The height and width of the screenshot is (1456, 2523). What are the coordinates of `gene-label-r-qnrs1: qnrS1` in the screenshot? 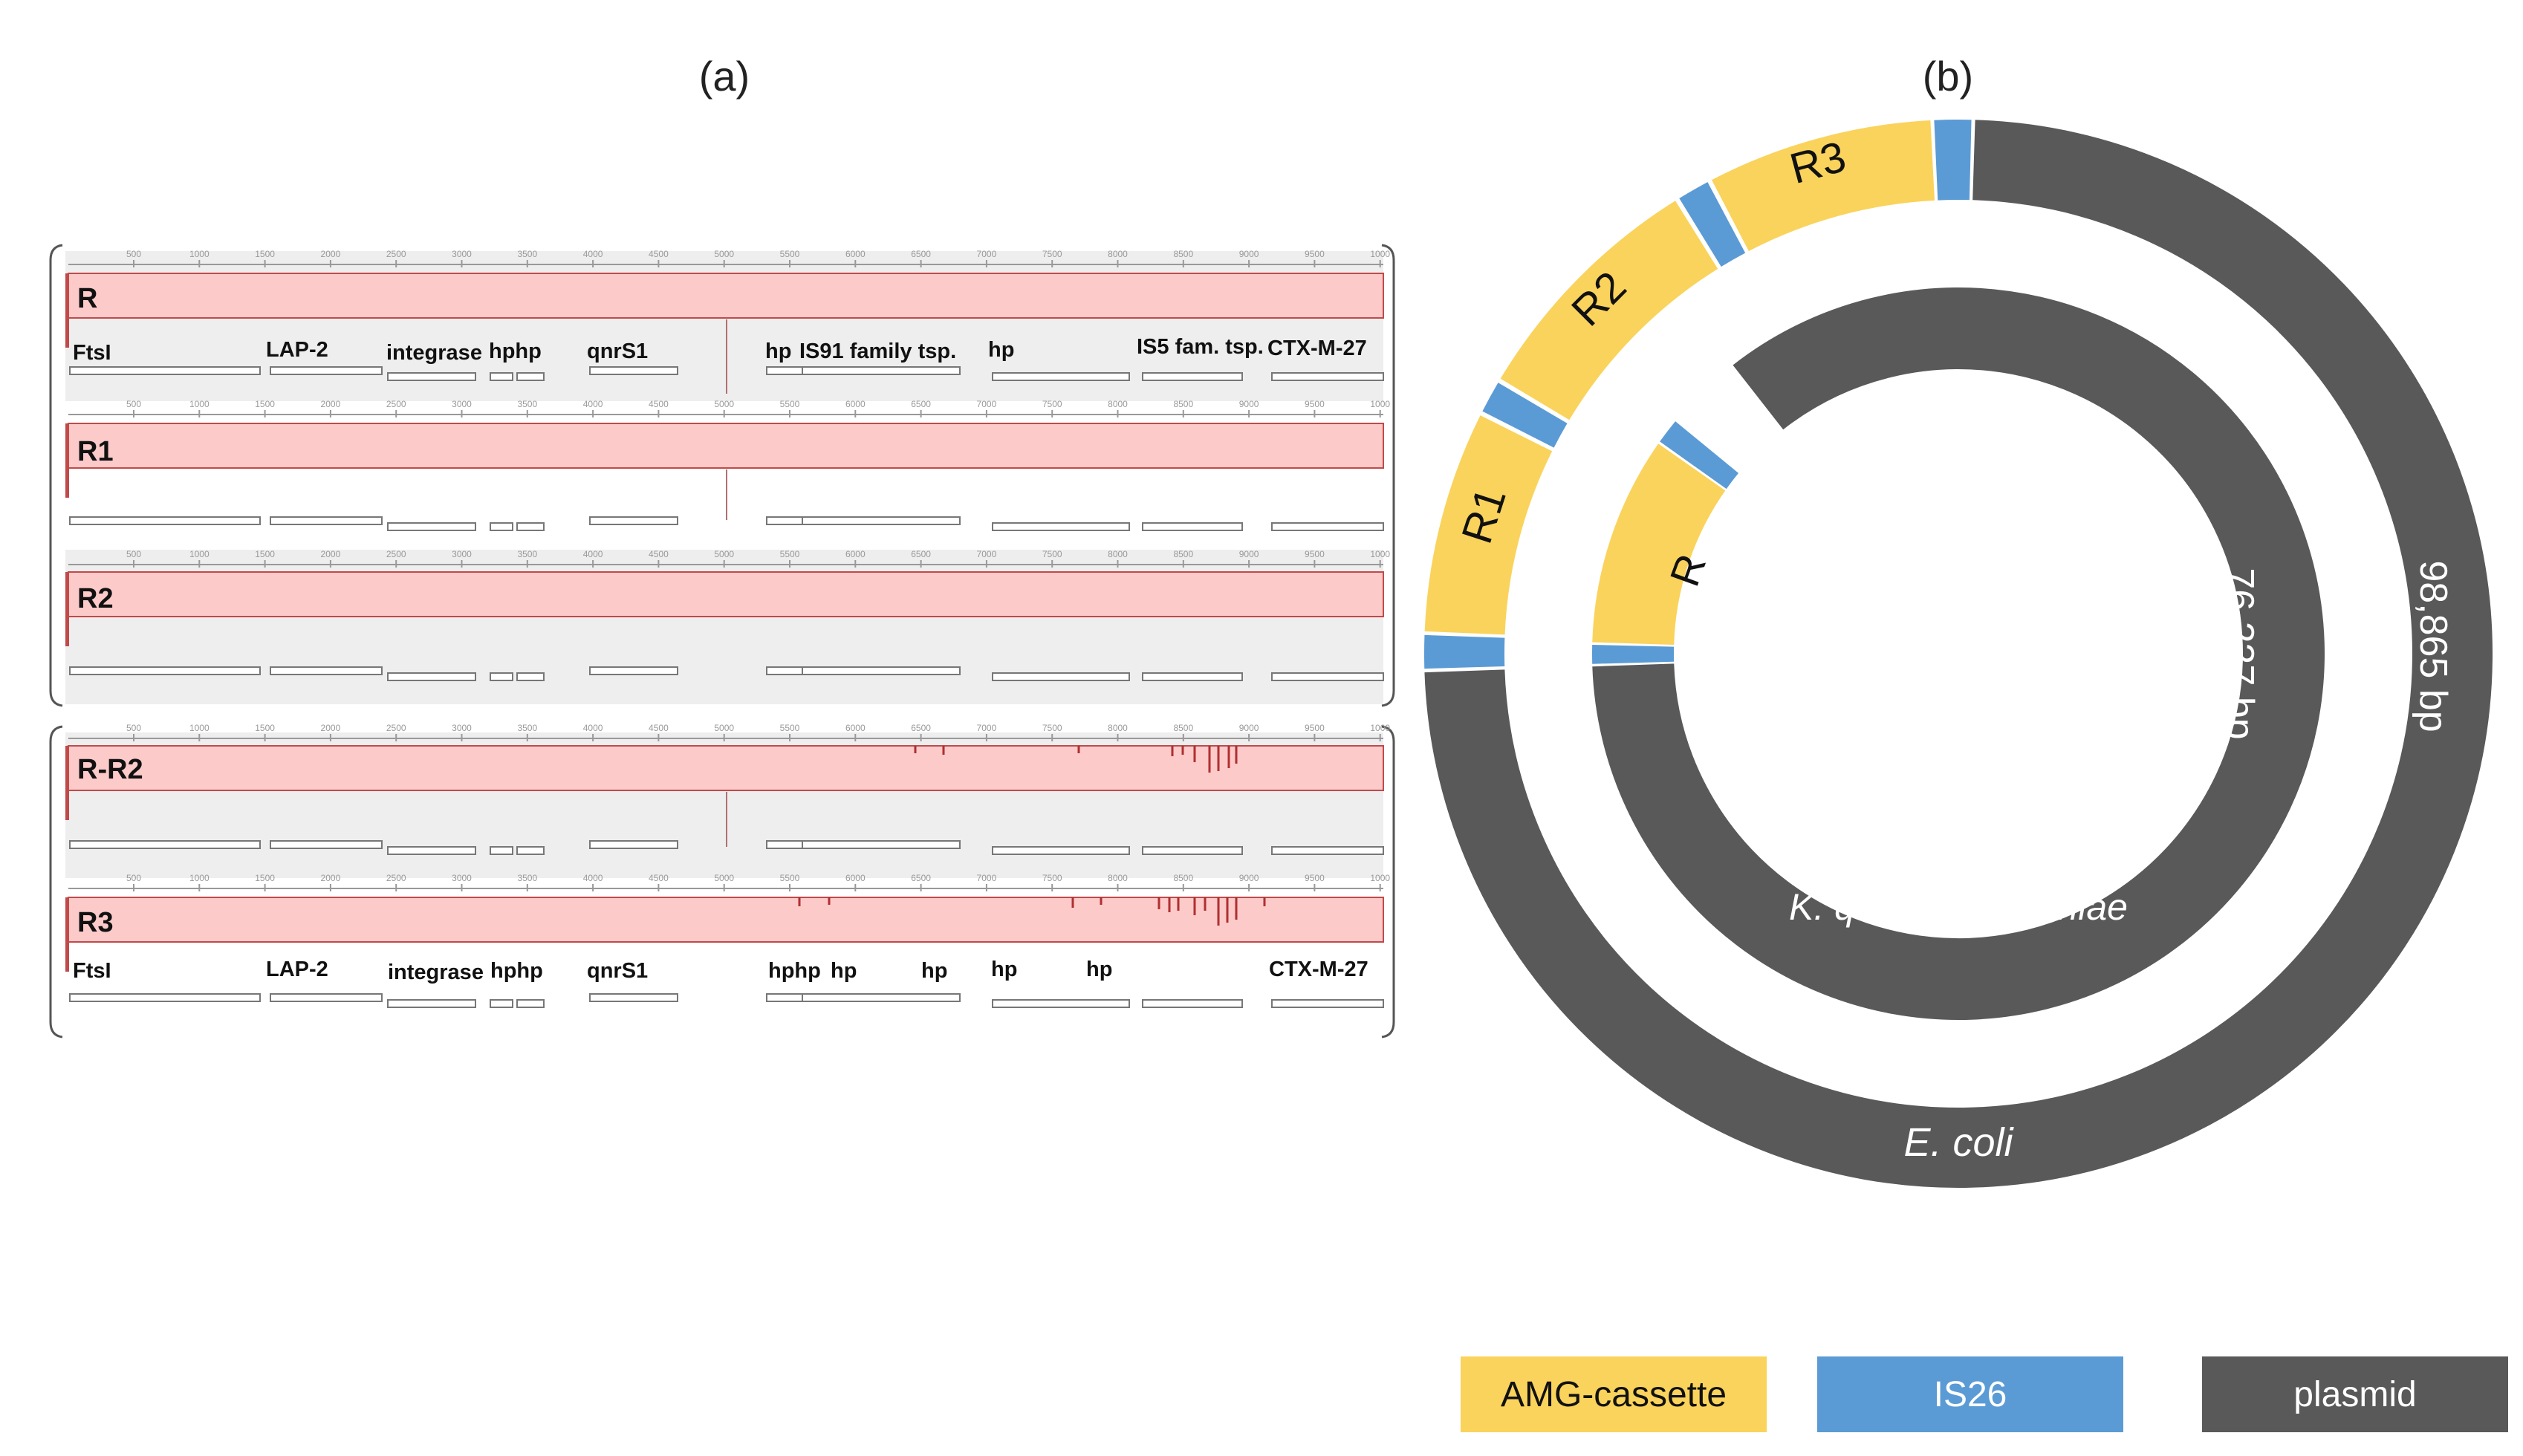 It's located at (617, 351).